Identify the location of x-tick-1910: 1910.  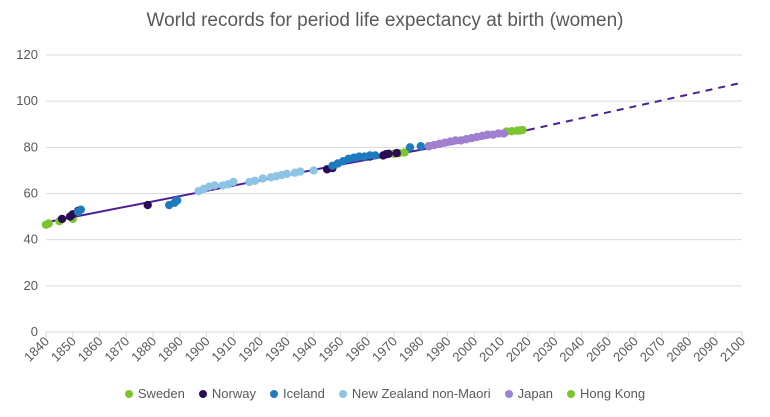
(223, 349).